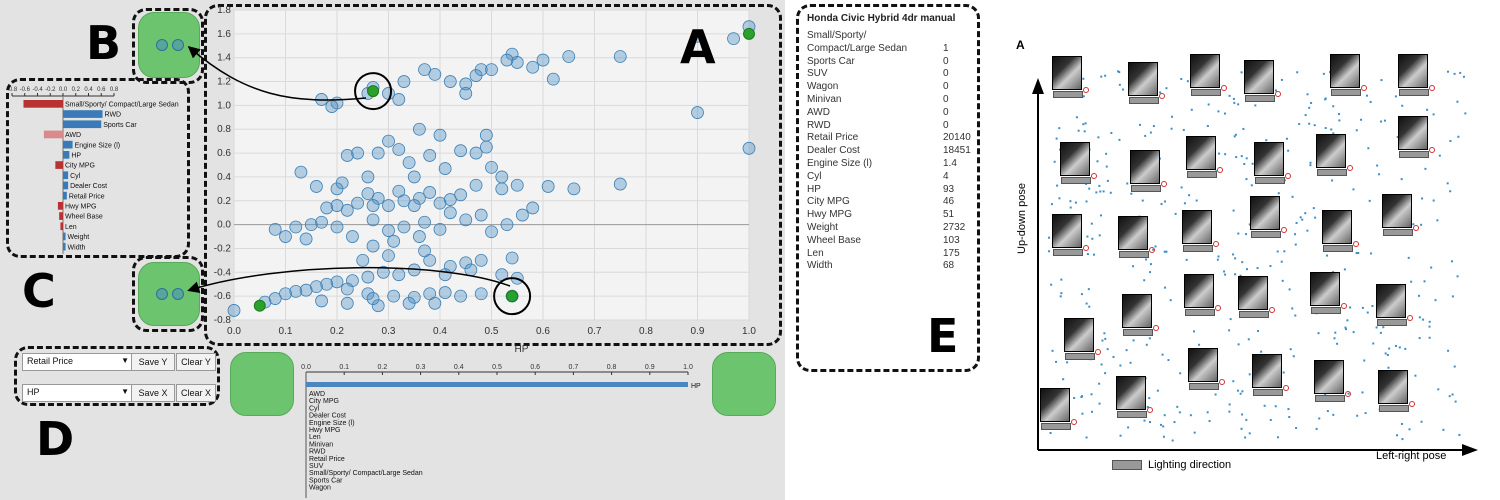 Image resolution: width=1500 pixels, height=500 pixels. Describe the element at coordinates (262, 384) in the screenshot. I see `x-axis-drop-target-left` at that location.